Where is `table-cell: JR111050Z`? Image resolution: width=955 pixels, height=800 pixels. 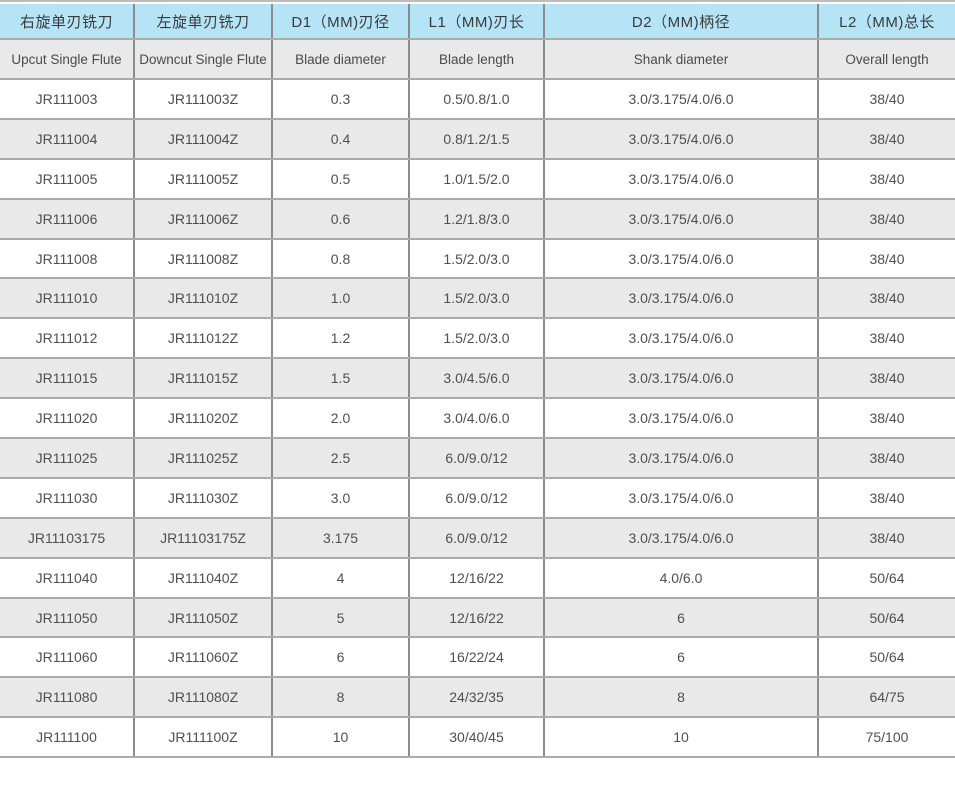
table-cell: JR111050Z is located at coordinates (203, 617).